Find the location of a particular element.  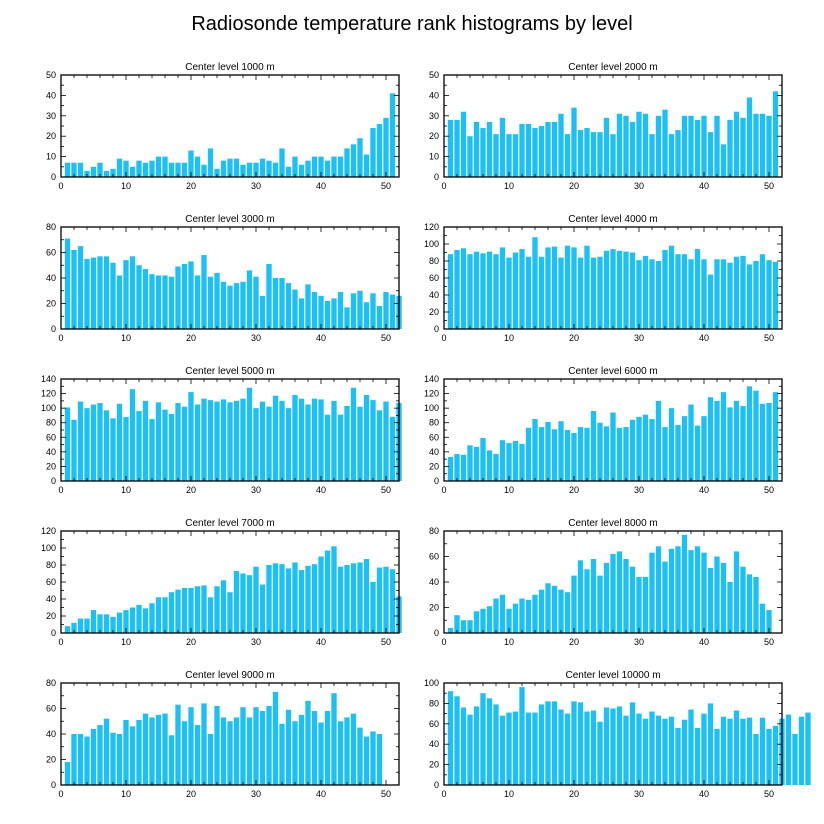

x-tick-label: 40 is located at coordinates (321, 186).